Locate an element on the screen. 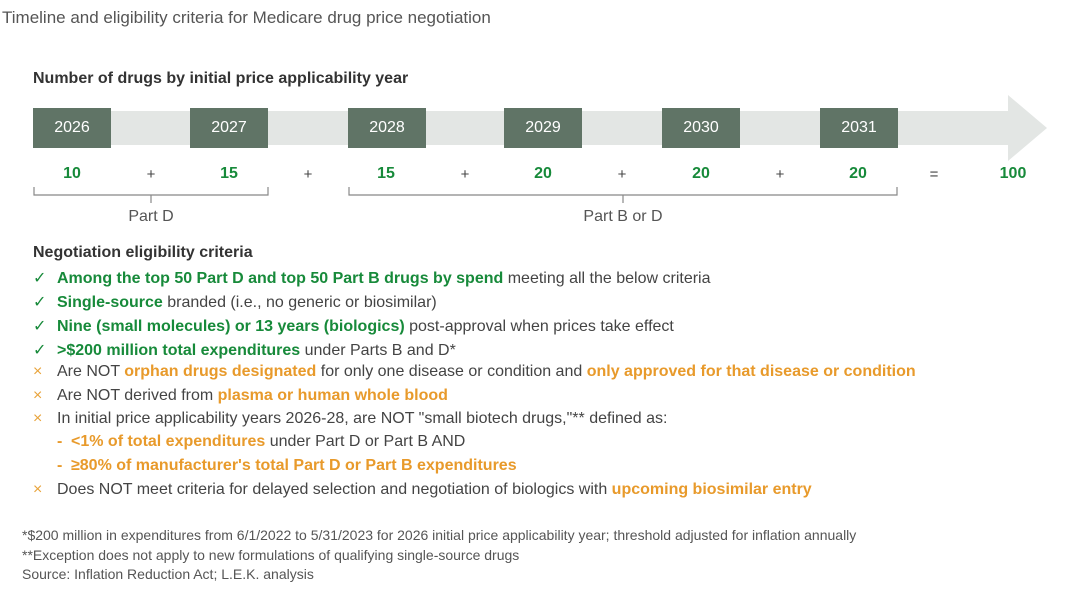 The width and height of the screenshot is (1080, 603). count-2030: 20 is located at coordinates (701, 173).